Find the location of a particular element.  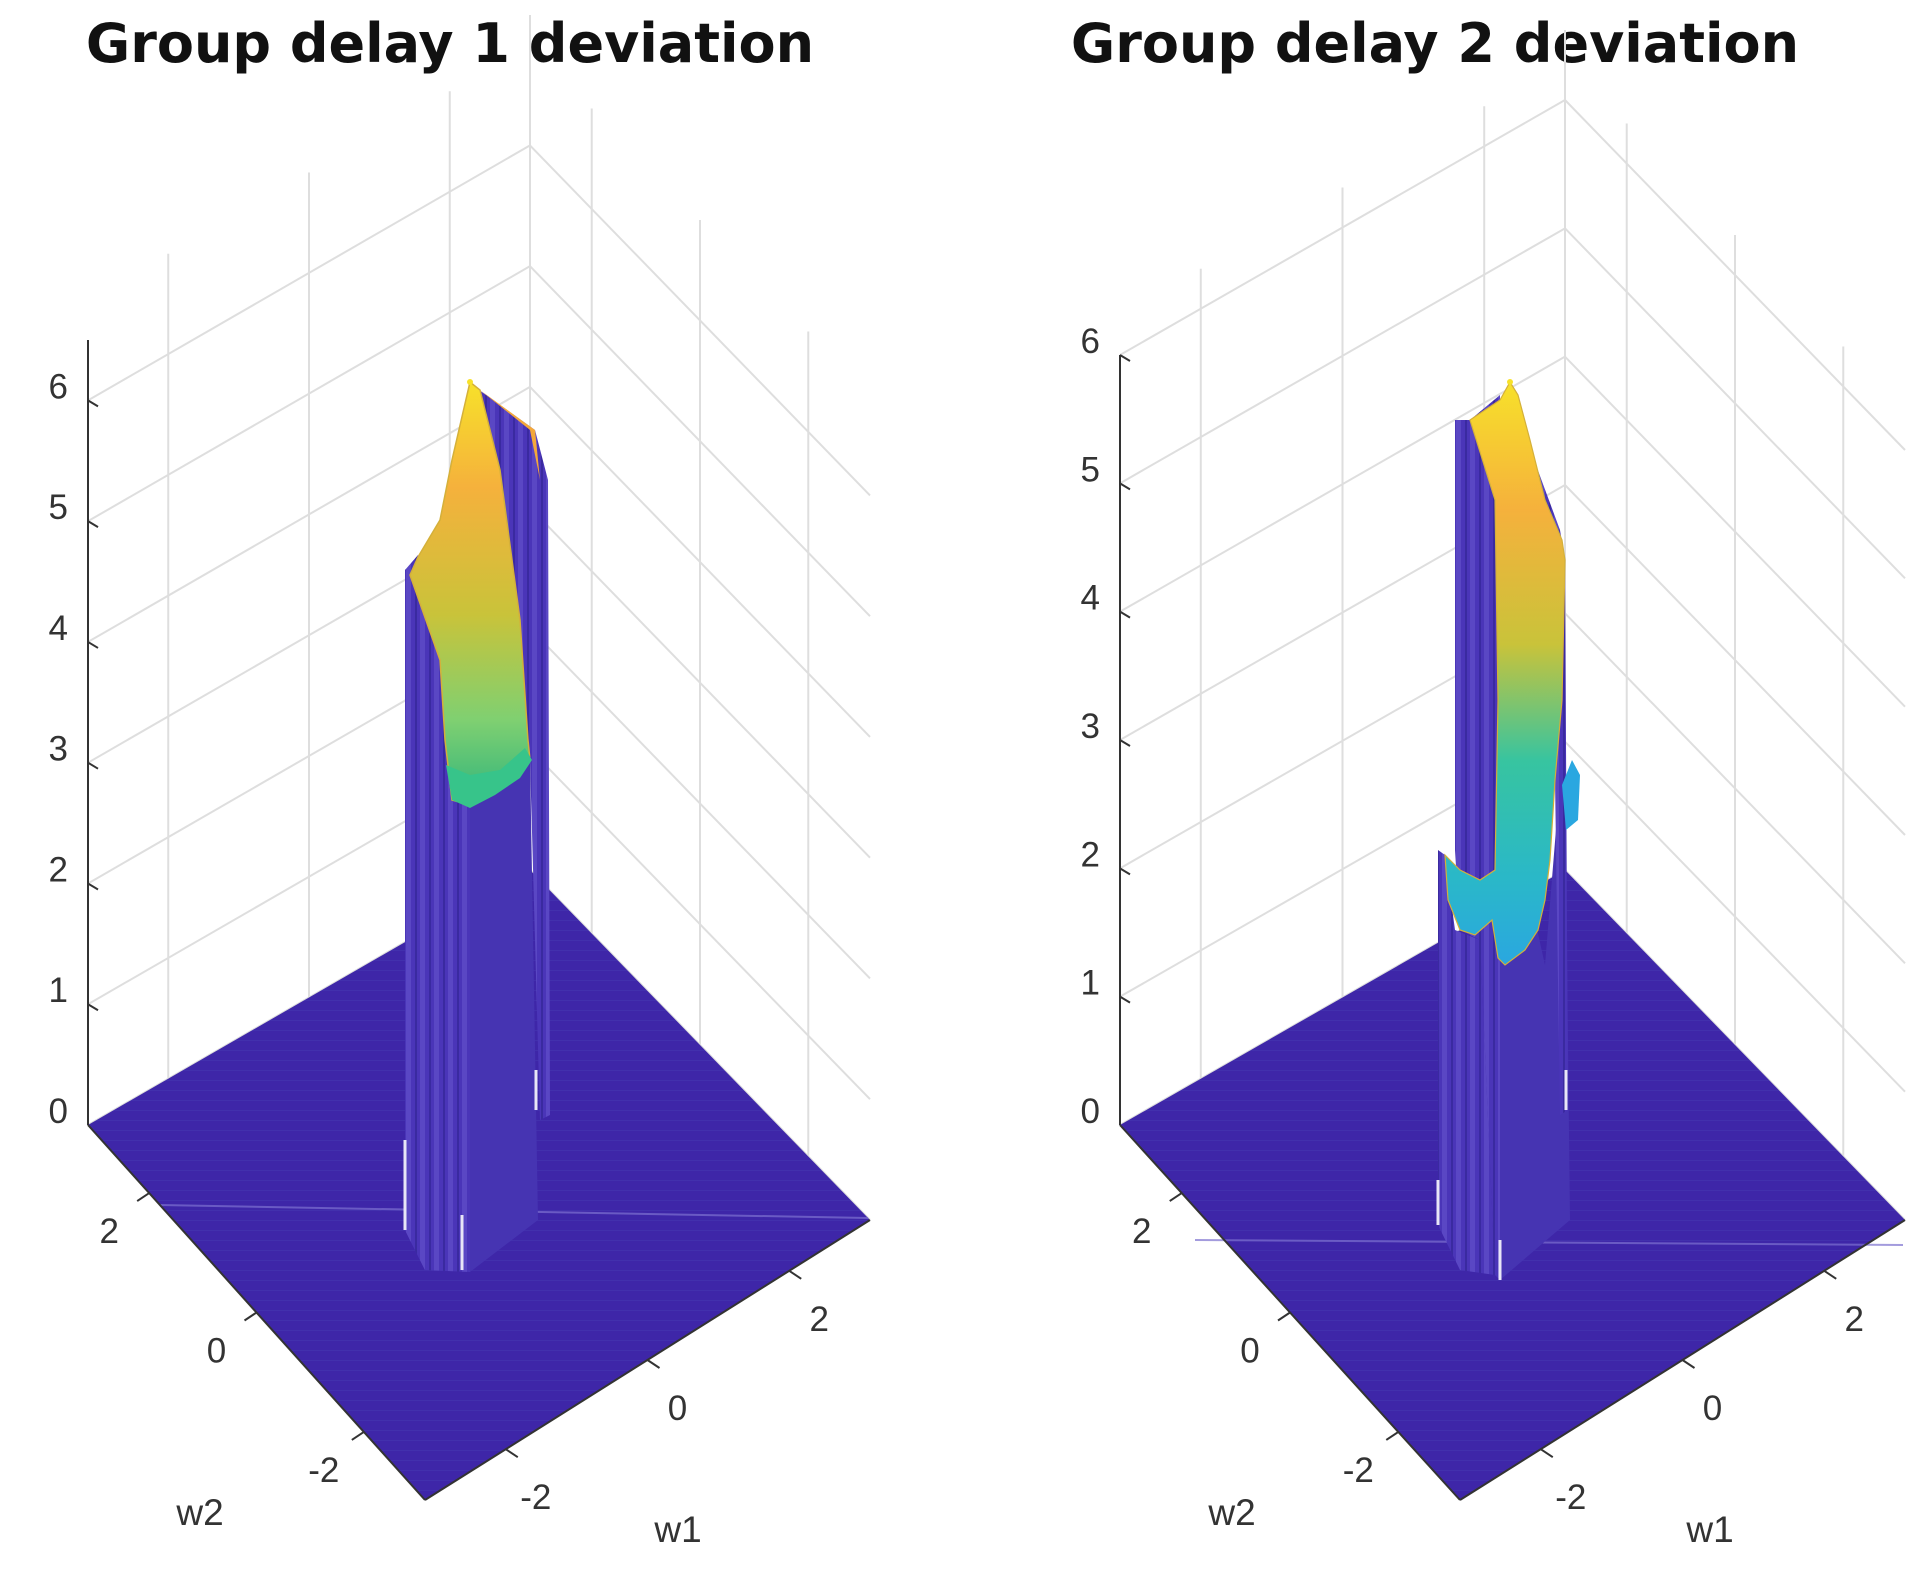

surface-top is located at coordinates (1505, 673).